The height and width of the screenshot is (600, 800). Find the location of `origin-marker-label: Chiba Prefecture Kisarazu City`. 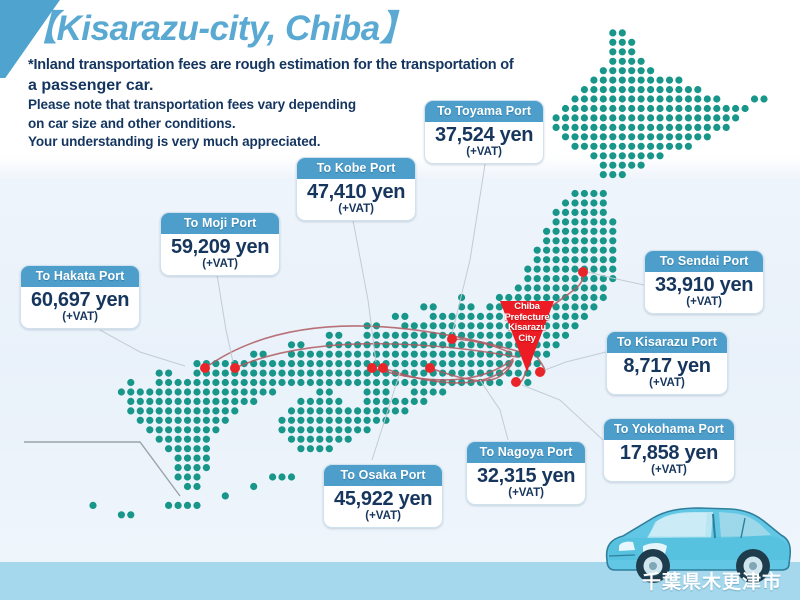

origin-marker-label: Chiba Prefecture Kisarazu City is located at coordinates (527, 323).